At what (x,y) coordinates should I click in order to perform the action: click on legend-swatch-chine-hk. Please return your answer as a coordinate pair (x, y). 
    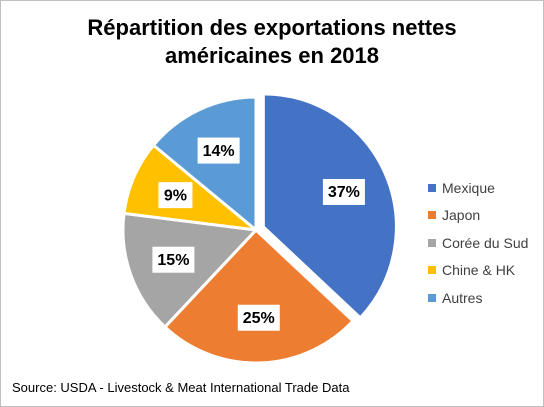
    Looking at the image, I should click on (432, 270).